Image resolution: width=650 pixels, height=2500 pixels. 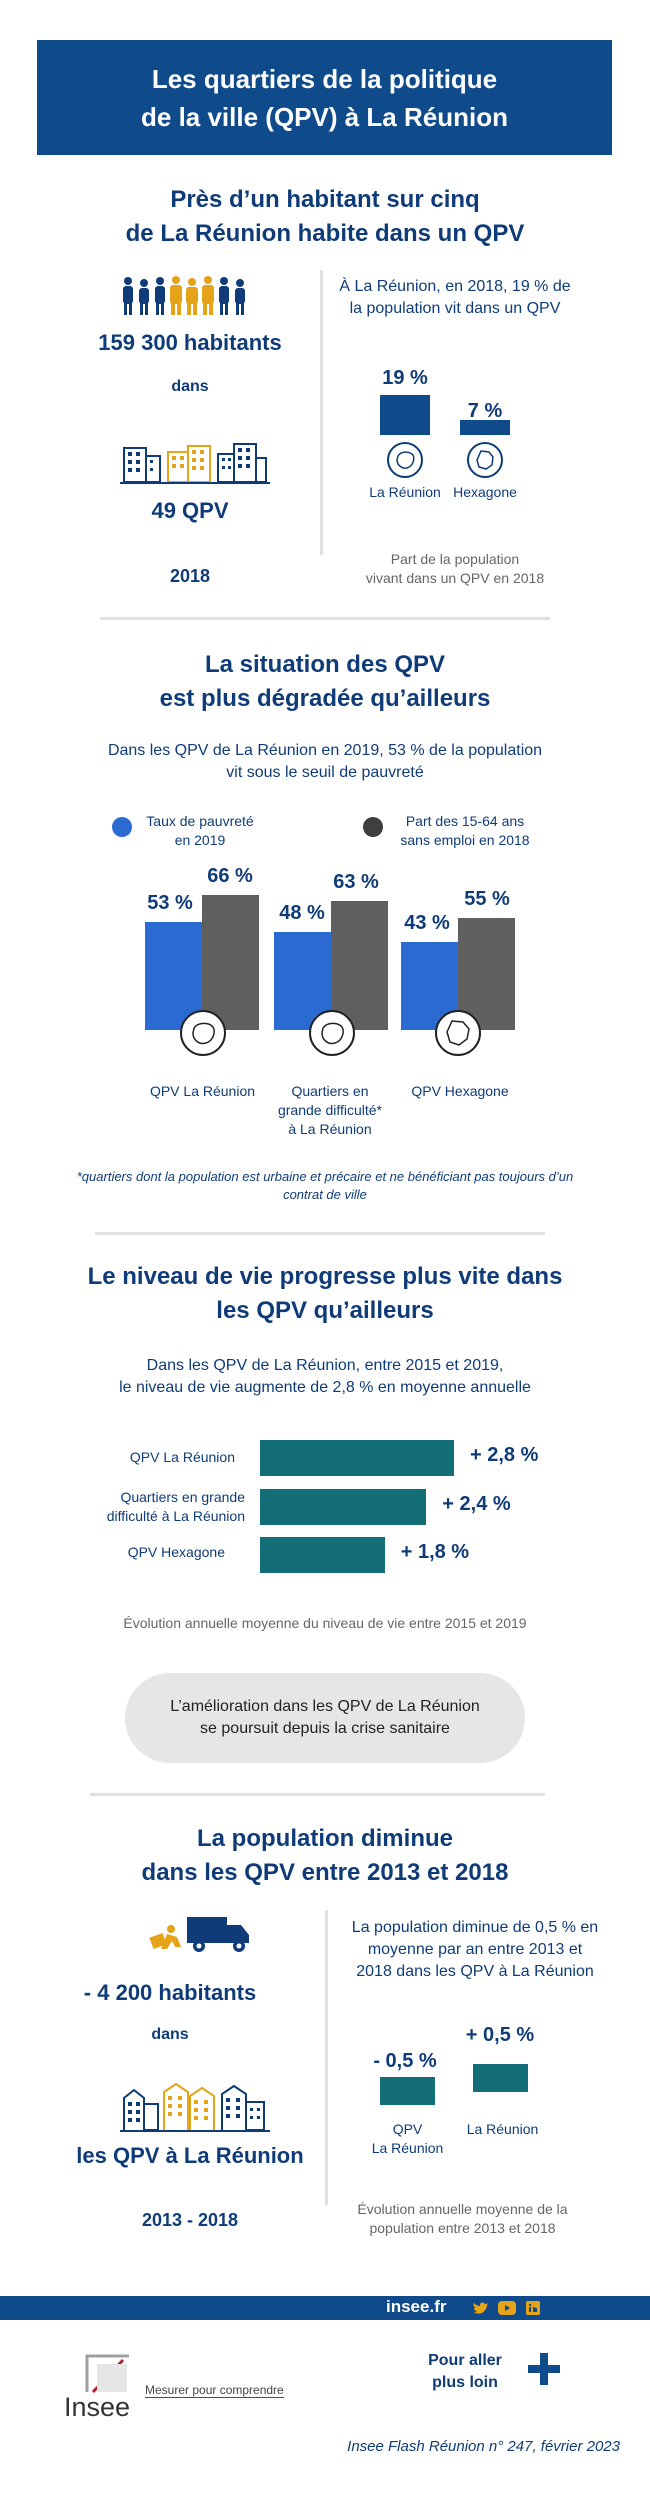 I want to click on population-loss-stat: - 4 200 habitants, so click(x=170, y=1992).